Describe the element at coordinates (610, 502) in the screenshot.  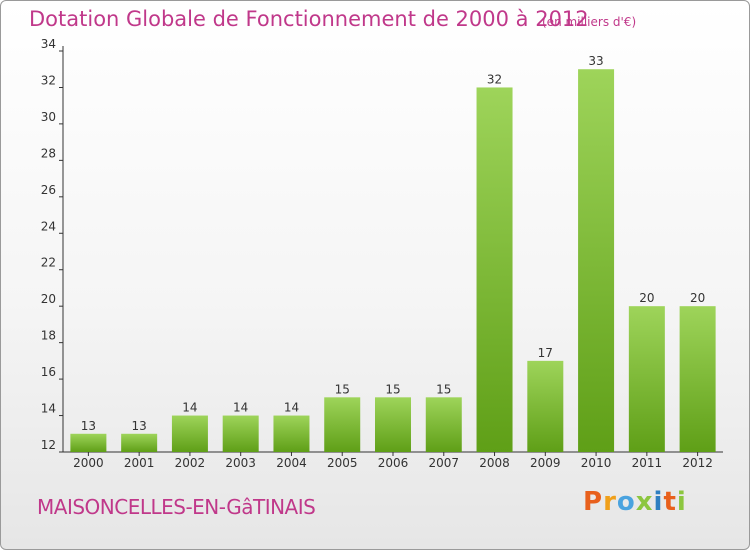
I see `logo-letter: r` at that location.